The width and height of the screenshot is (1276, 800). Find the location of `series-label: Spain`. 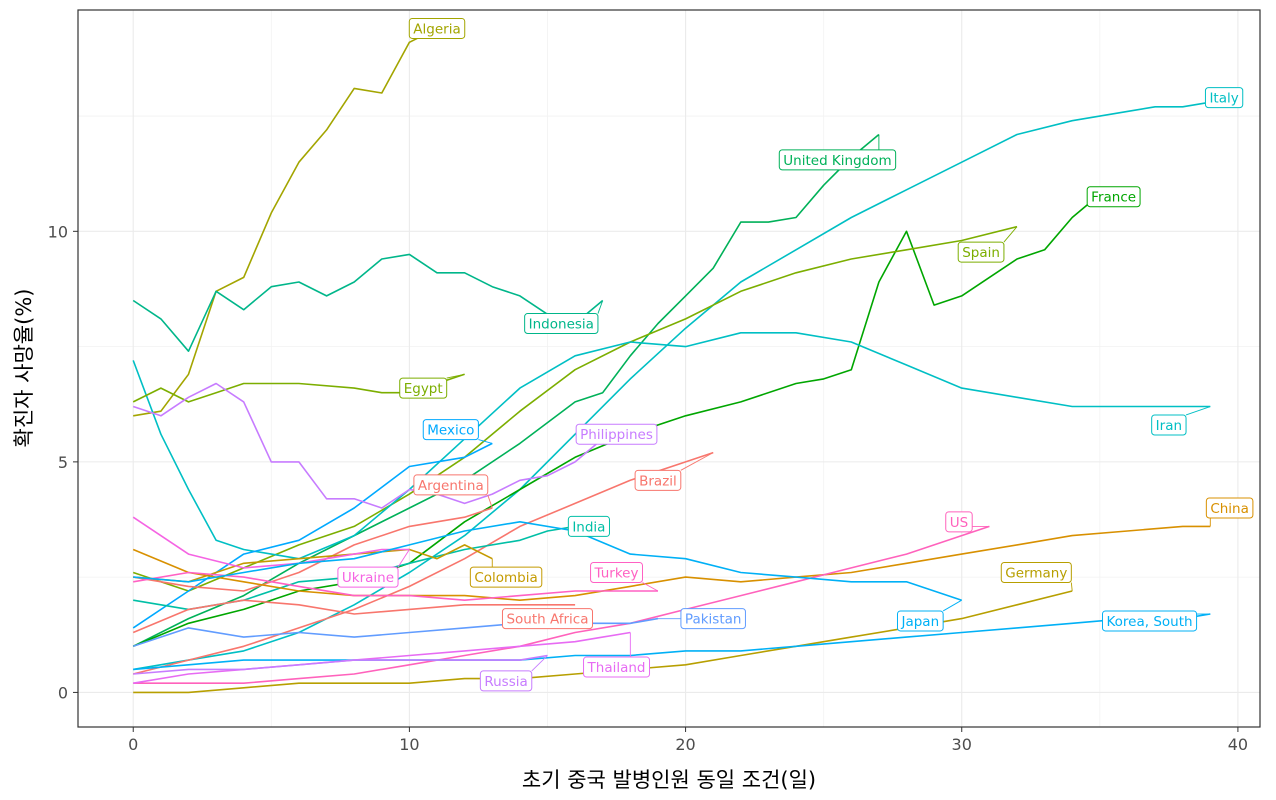

series-label: Spain is located at coordinates (987, 244).